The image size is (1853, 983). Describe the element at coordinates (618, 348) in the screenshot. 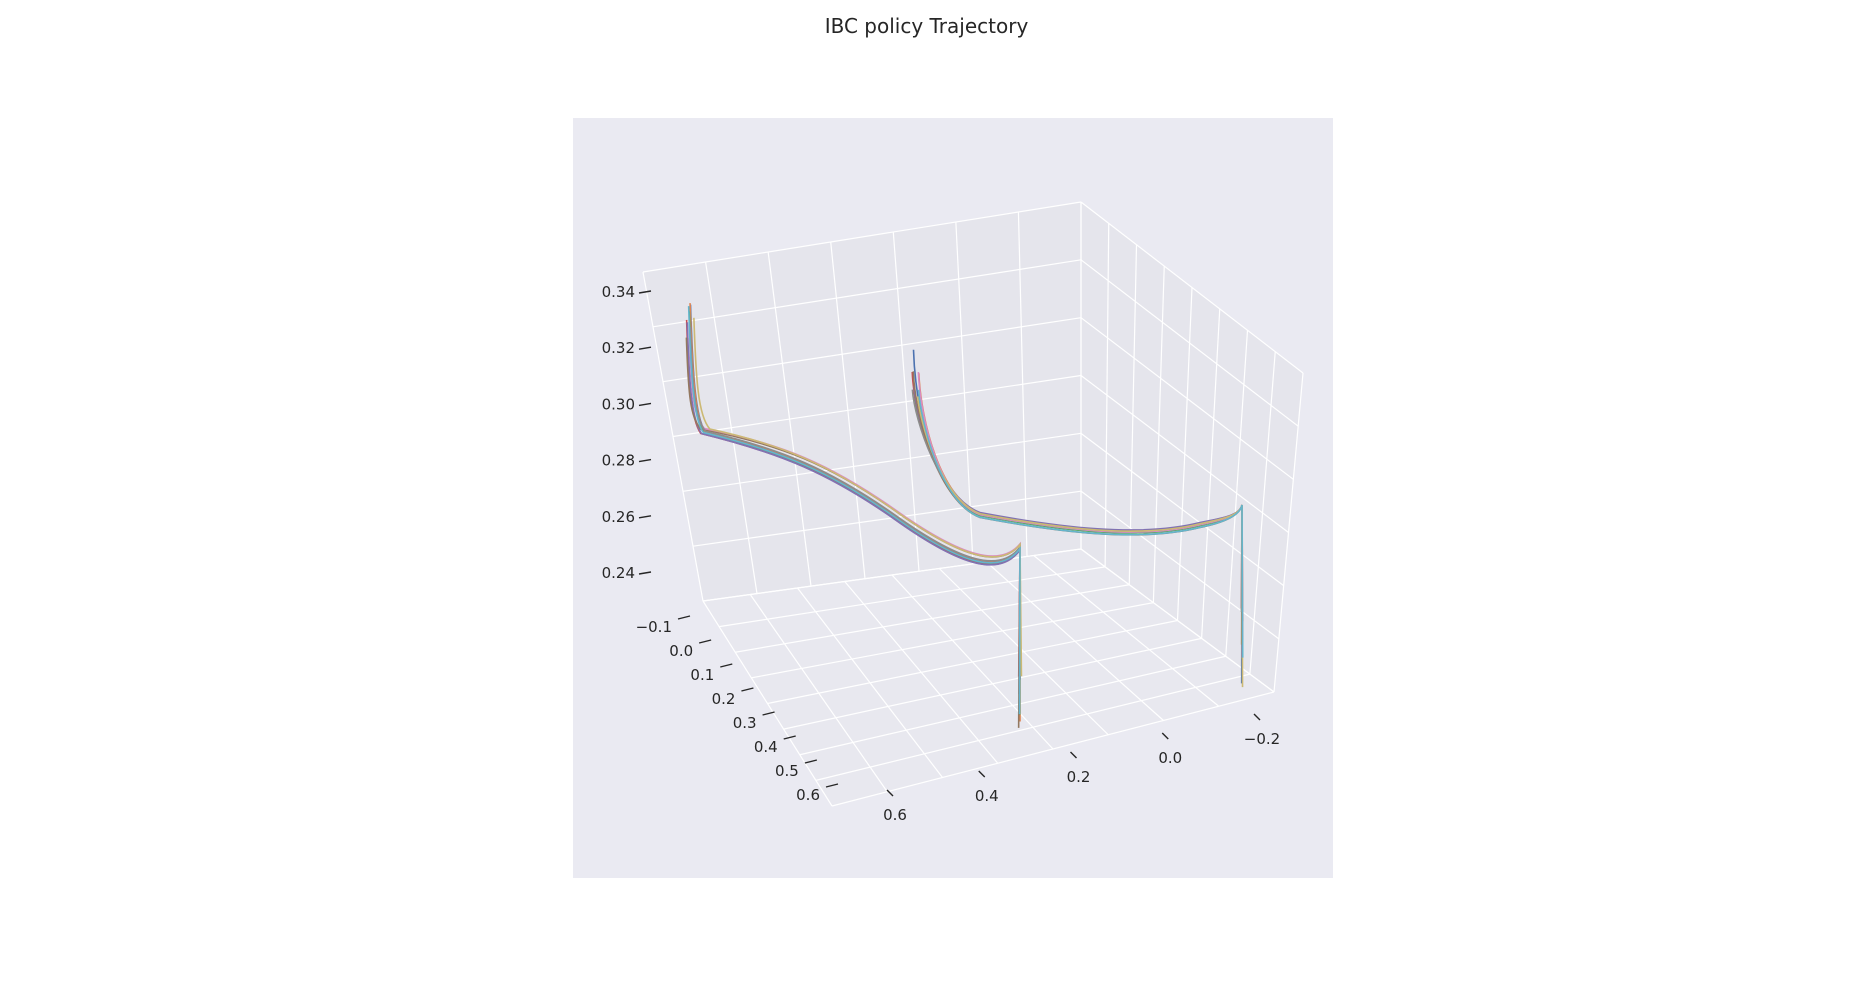

I see `z-tick-label: 0.32` at that location.